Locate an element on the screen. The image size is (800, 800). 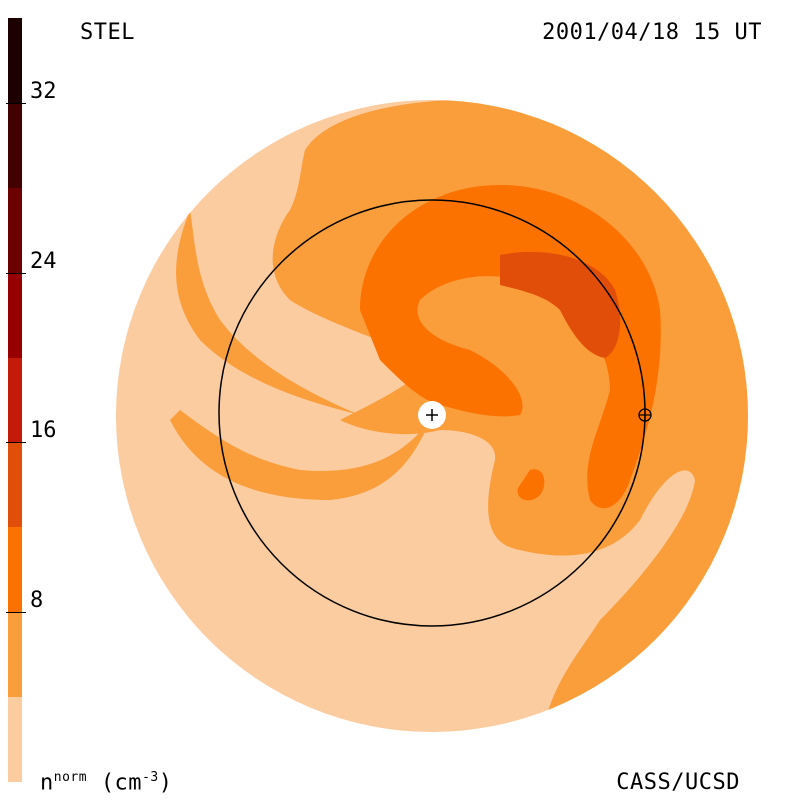
source-label: STEL is located at coordinates (107, 32).